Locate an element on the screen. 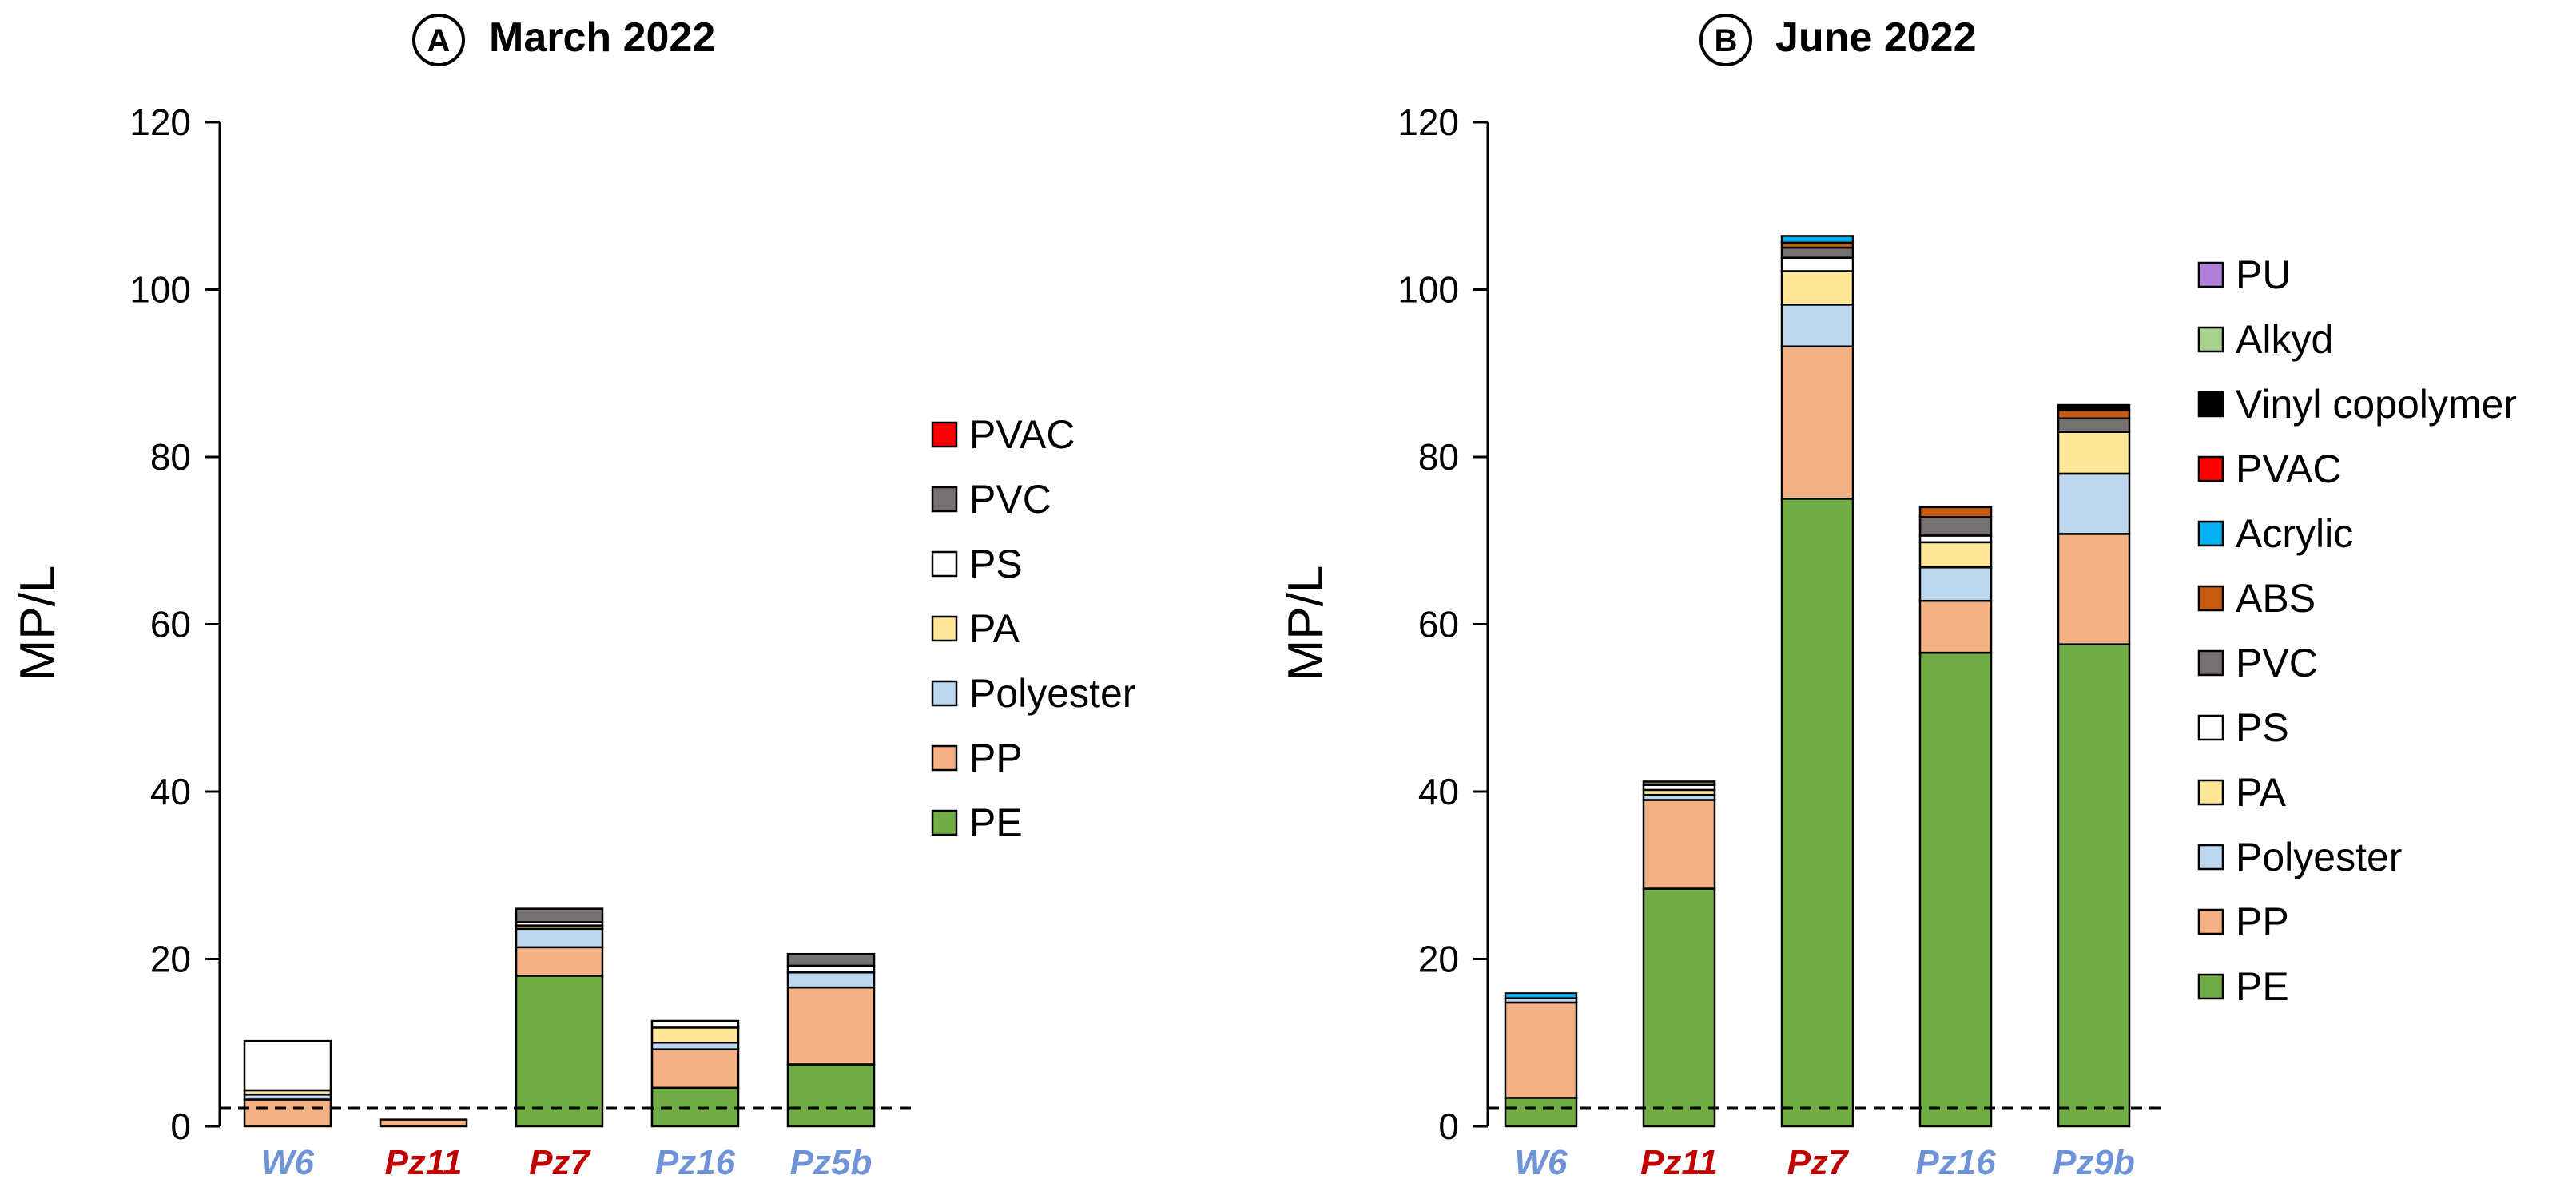  legend-swatch-vinyl-copolymer is located at coordinates (2210, 404).